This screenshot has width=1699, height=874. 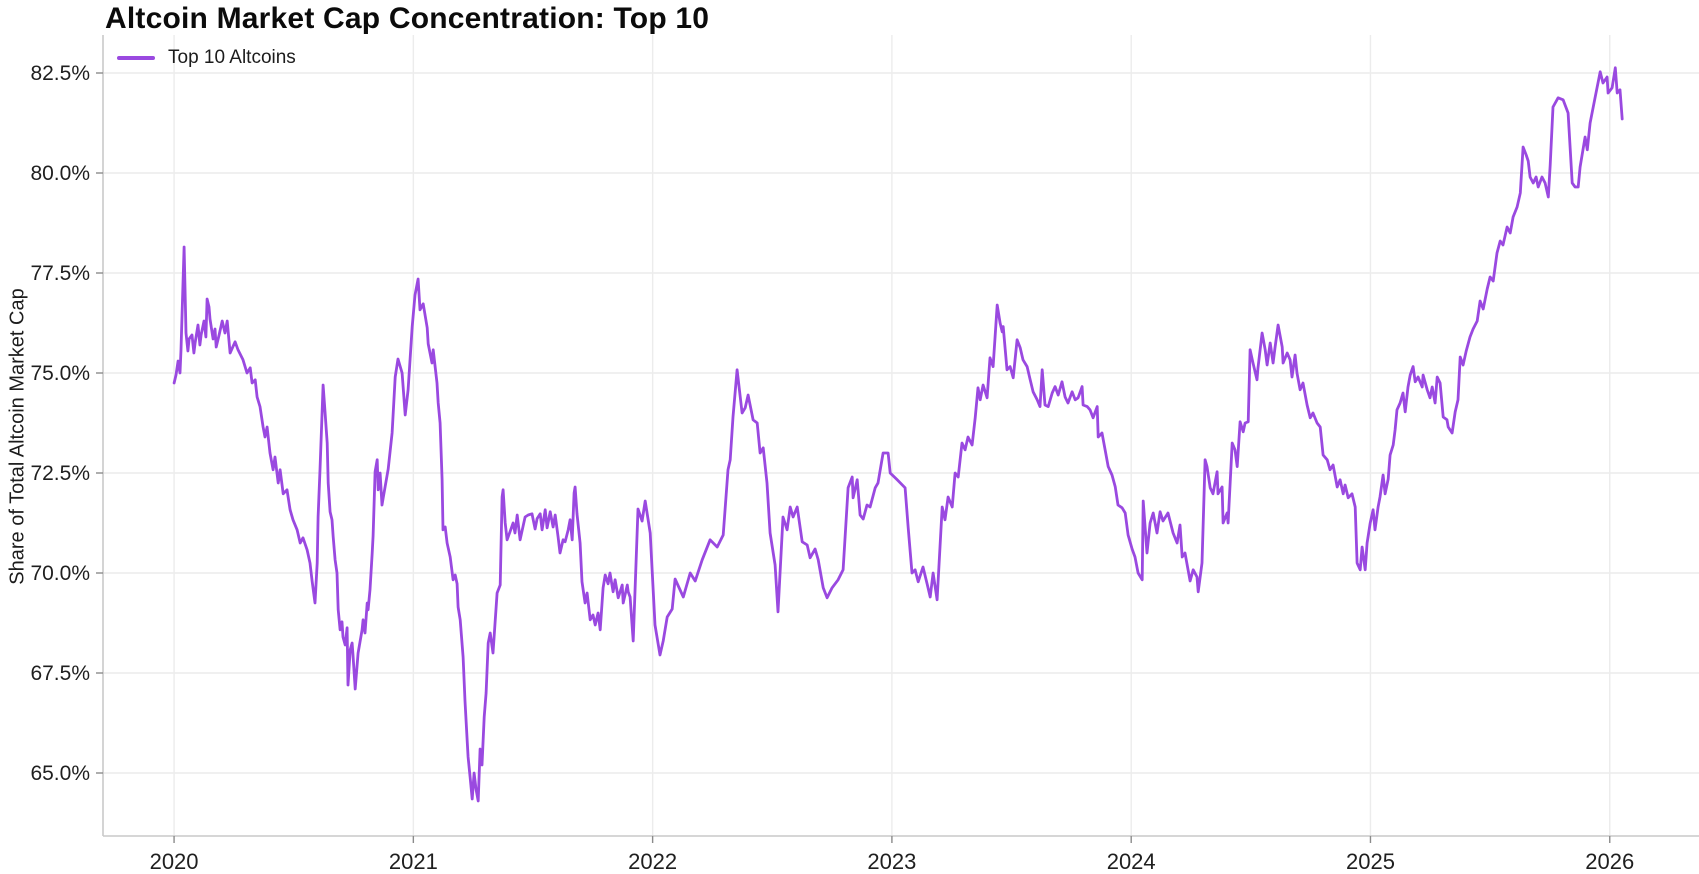 I want to click on y-tick-label: 77.5%, so click(x=60, y=273).